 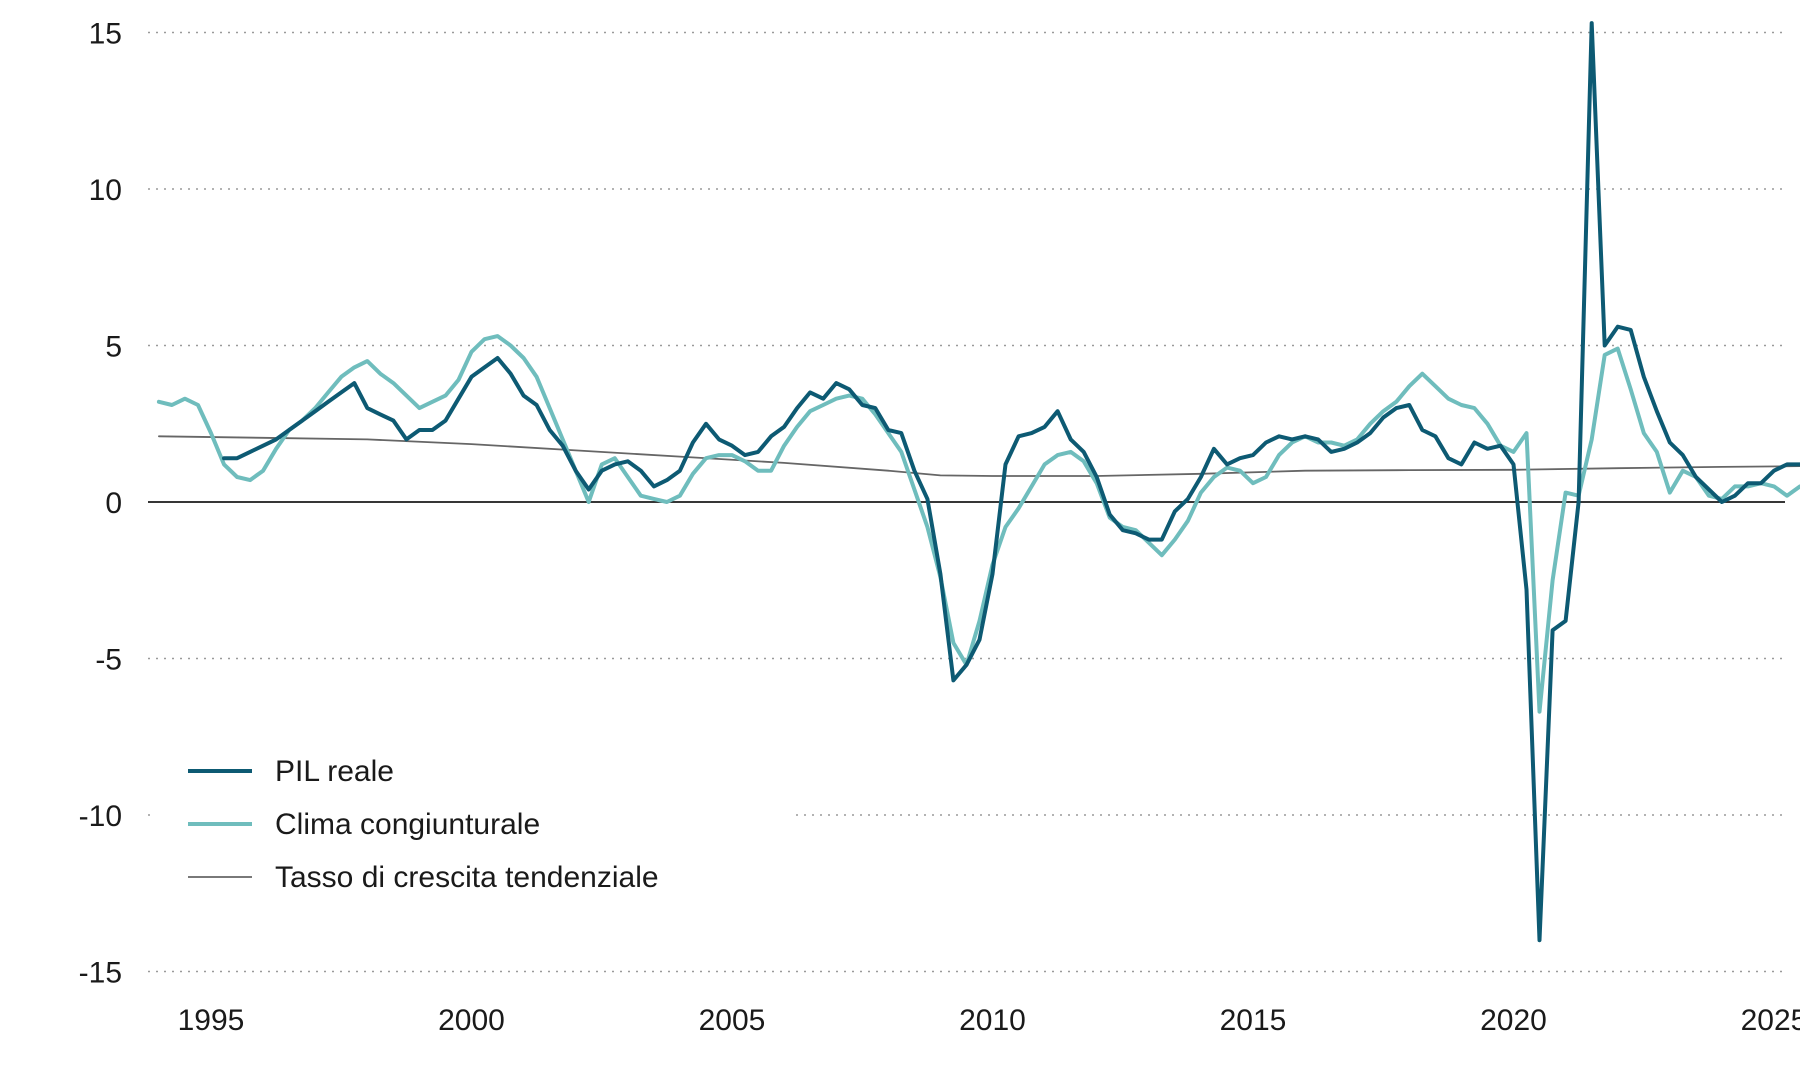 I want to click on y-axis-ticks: 15 10 5 0 -5 -10 -15, so click(x=100, y=504).